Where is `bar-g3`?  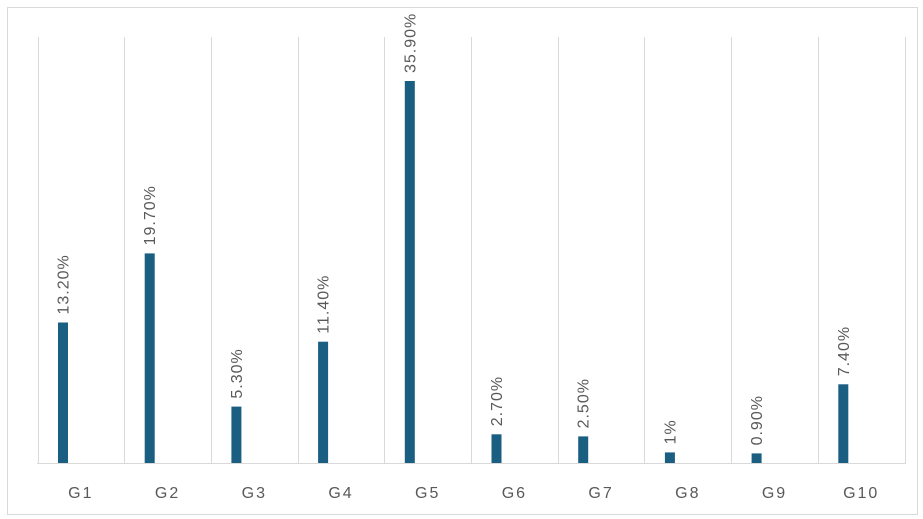 bar-g3 is located at coordinates (236, 434).